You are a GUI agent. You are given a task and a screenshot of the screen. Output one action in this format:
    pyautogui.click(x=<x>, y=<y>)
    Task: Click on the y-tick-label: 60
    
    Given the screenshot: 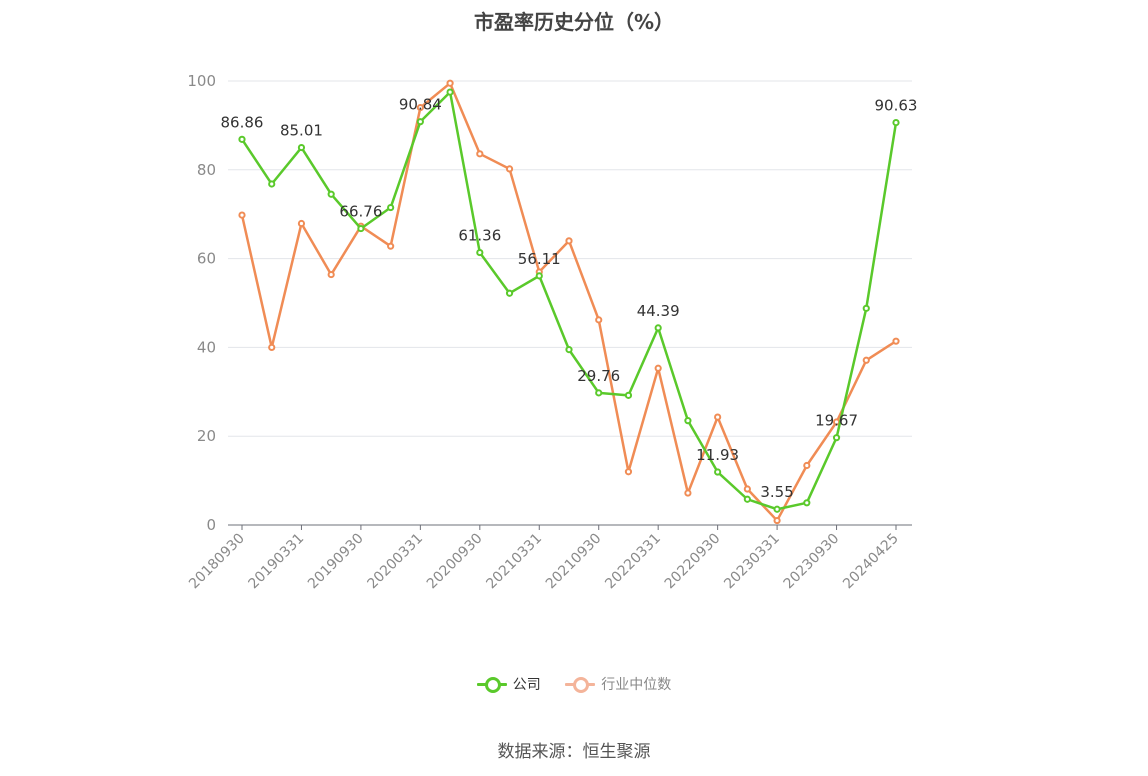 What is the action you would take?
    pyautogui.click(x=206, y=259)
    